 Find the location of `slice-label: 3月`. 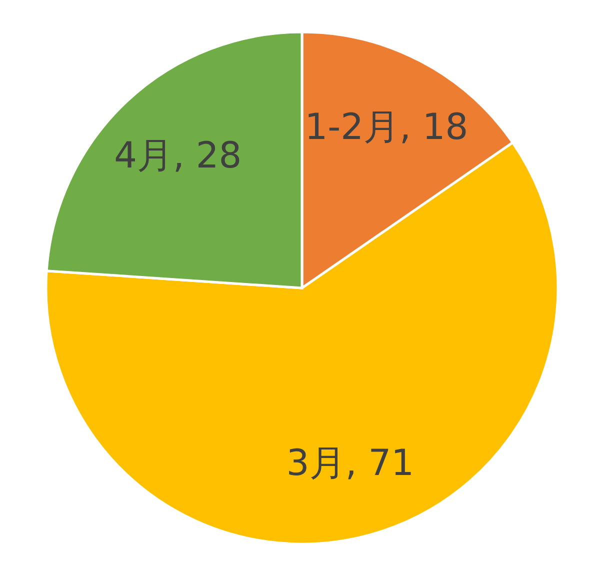

slice-label: 3月 is located at coordinates (316, 463).